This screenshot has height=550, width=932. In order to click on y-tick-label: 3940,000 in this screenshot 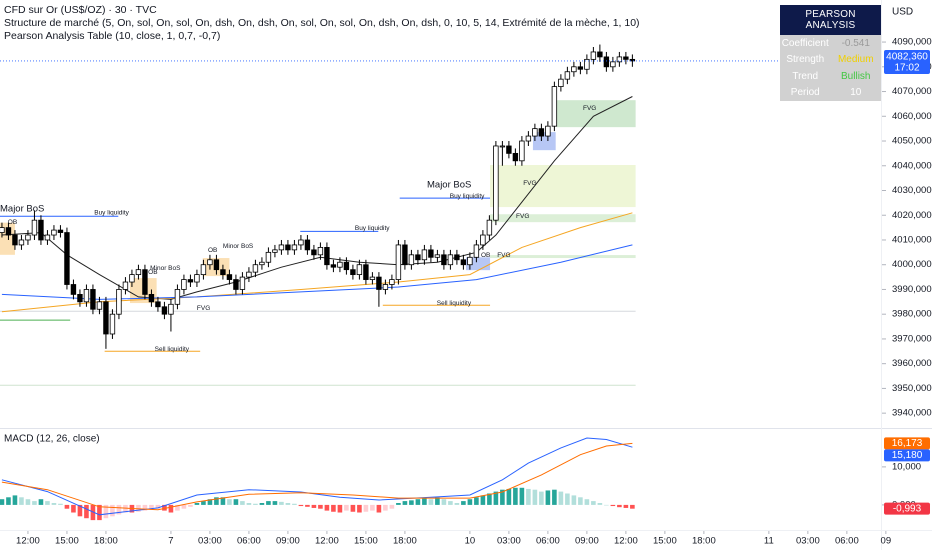, I will do `click(912, 413)`.